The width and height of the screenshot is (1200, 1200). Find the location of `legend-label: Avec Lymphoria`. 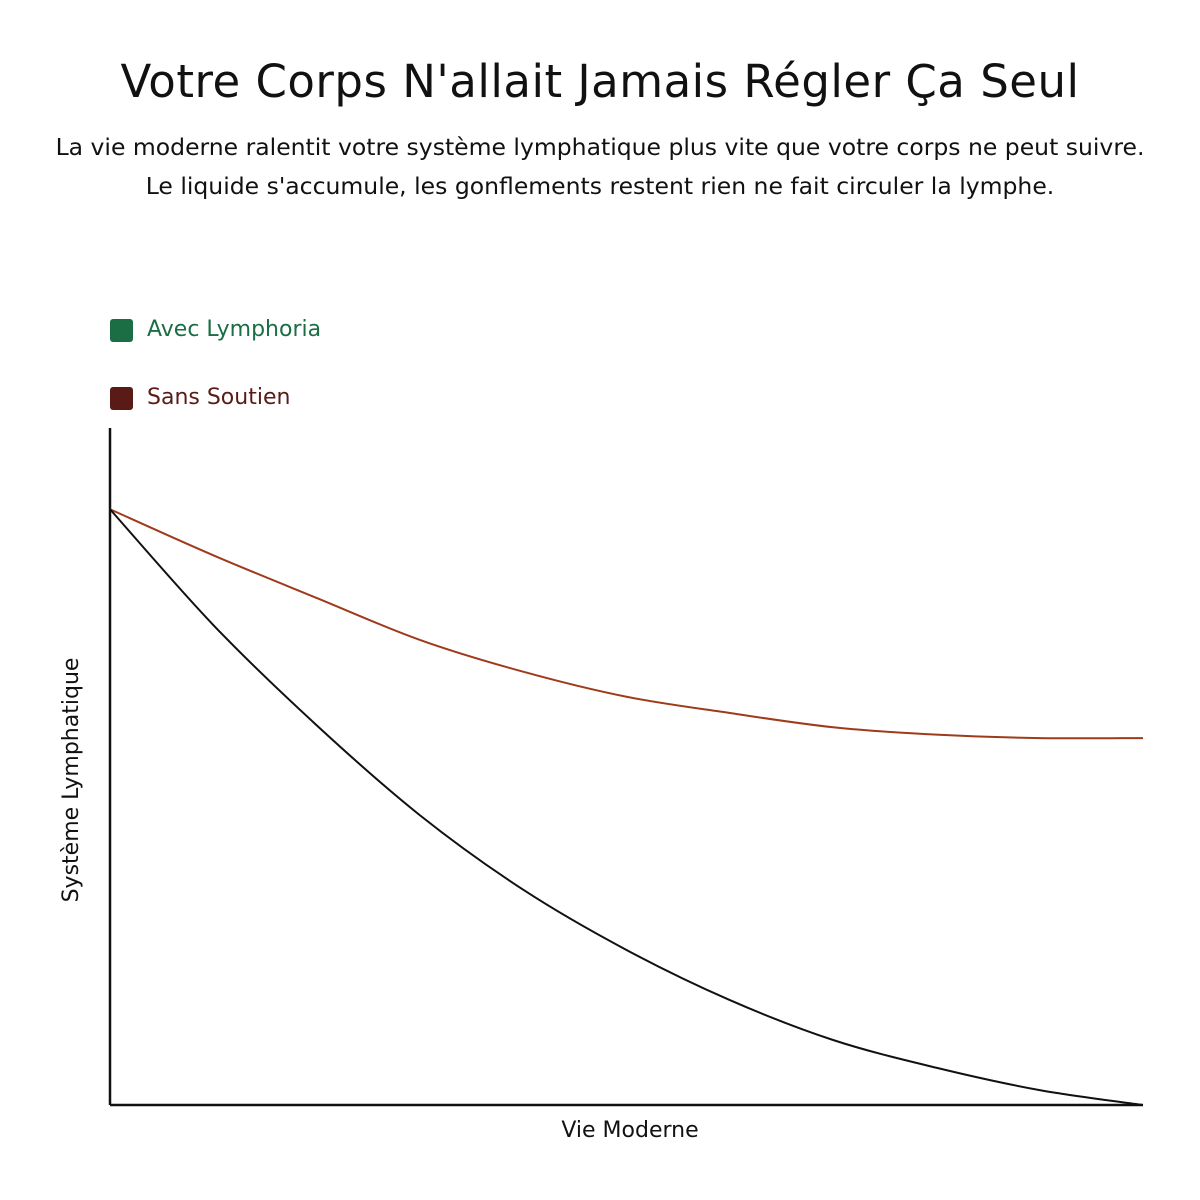

legend-label: Avec Lymphoria is located at coordinates (234, 329).